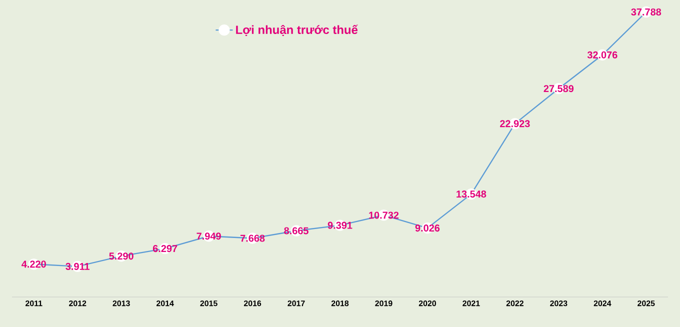 The width and height of the screenshot is (680, 327). What do you see at coordinates (165, 248) in the screenshot?
I see `data-label: 6.297` at bounding box center [165, 248].